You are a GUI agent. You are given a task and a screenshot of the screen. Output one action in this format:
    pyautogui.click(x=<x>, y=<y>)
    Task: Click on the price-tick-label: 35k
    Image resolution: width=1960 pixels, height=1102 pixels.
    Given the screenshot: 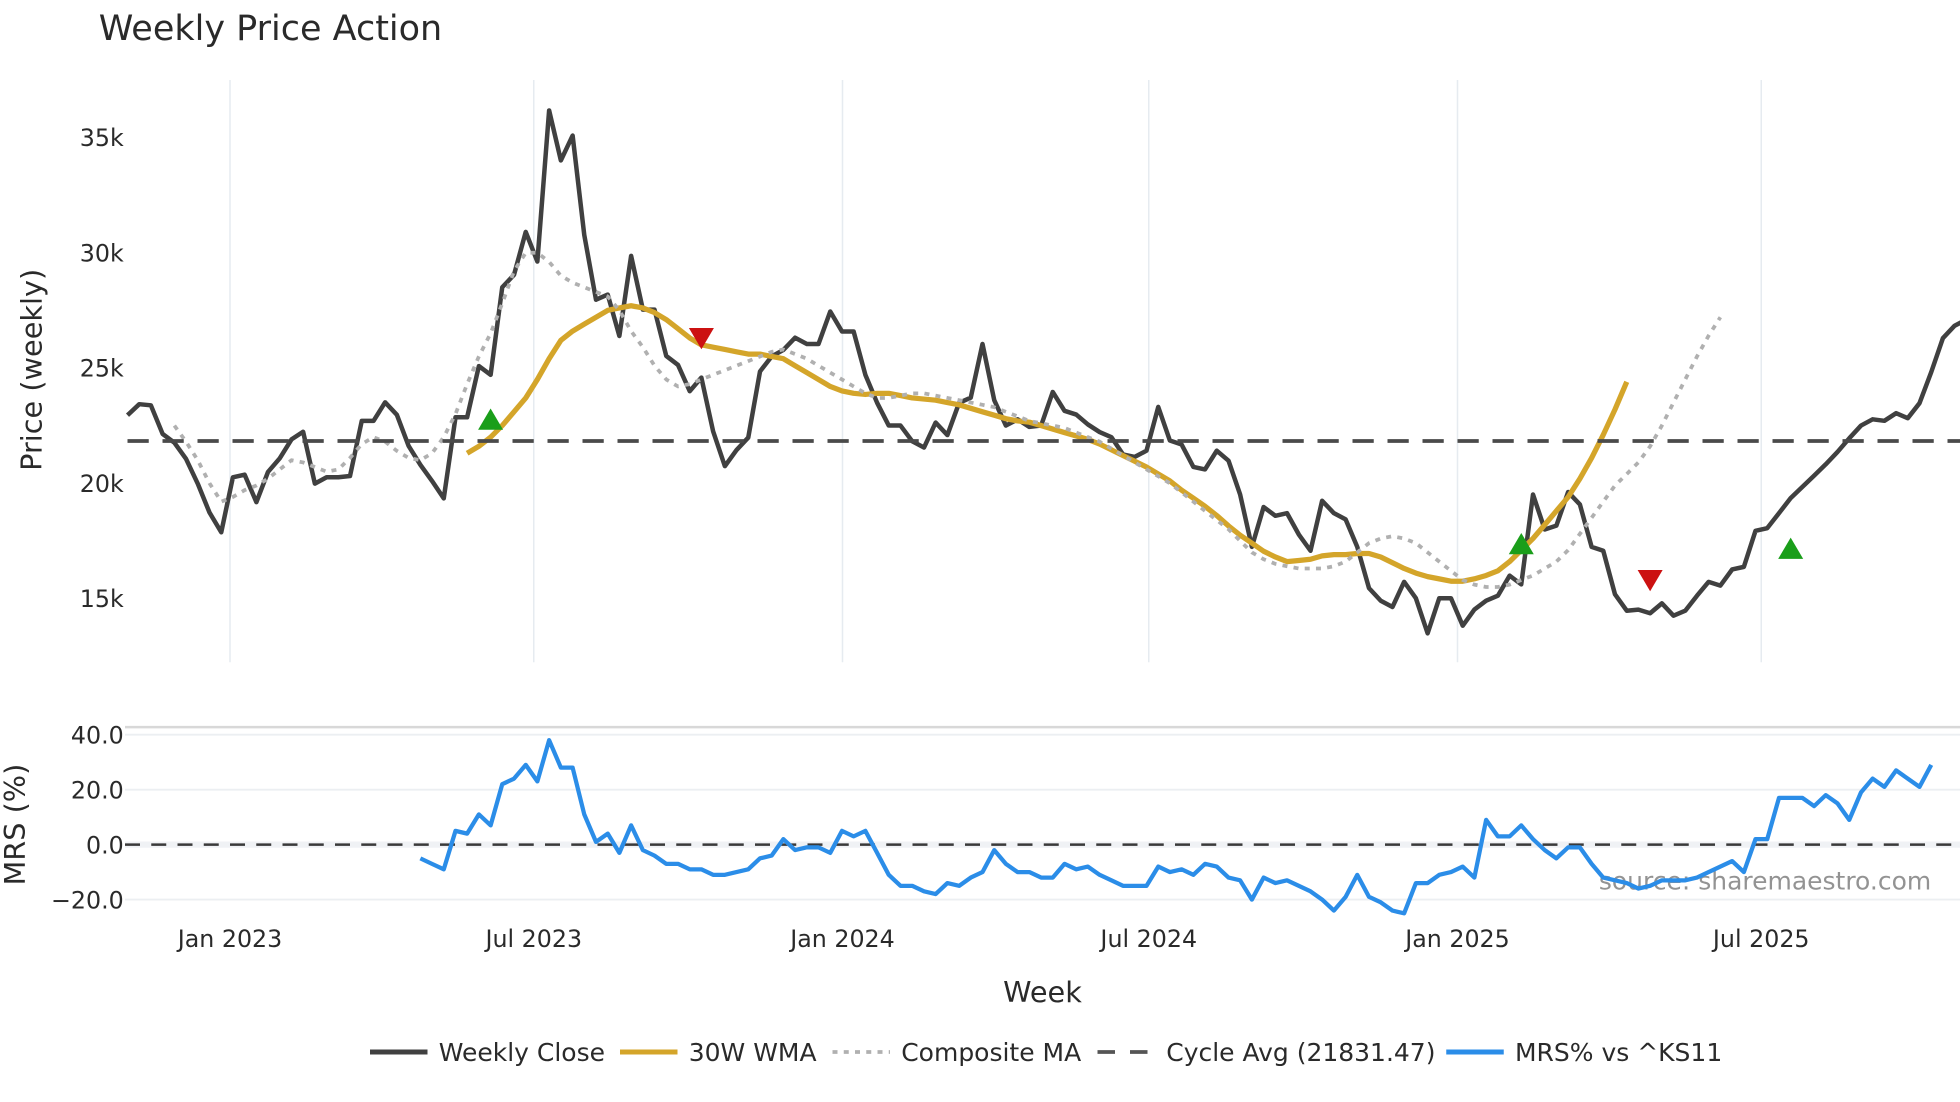 What is the action you would take?
    pyautogui.click(x=102, y=138)
    